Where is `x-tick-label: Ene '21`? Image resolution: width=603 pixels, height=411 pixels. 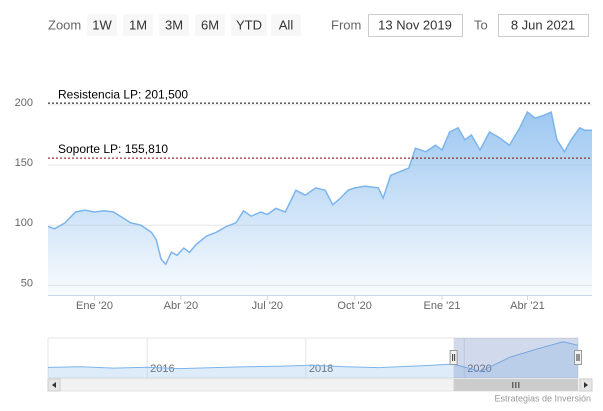 x-tick-label: Ene '21 is located at coordinates (442, 306).